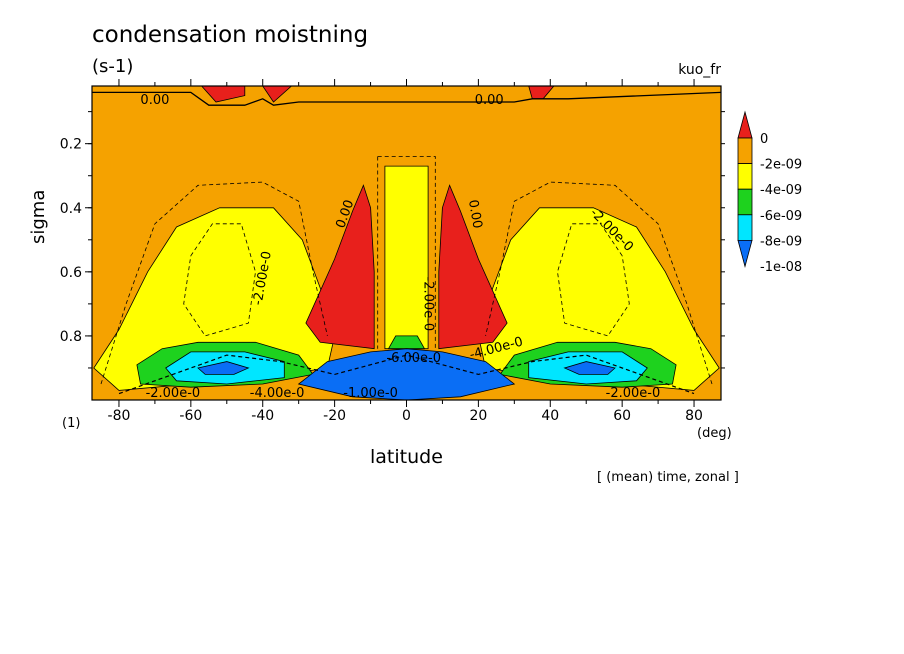  What do you see at coordinates (190, 416) in the screenshot?
I see `x-tick-label: -60` at bounding box center [190, 416].